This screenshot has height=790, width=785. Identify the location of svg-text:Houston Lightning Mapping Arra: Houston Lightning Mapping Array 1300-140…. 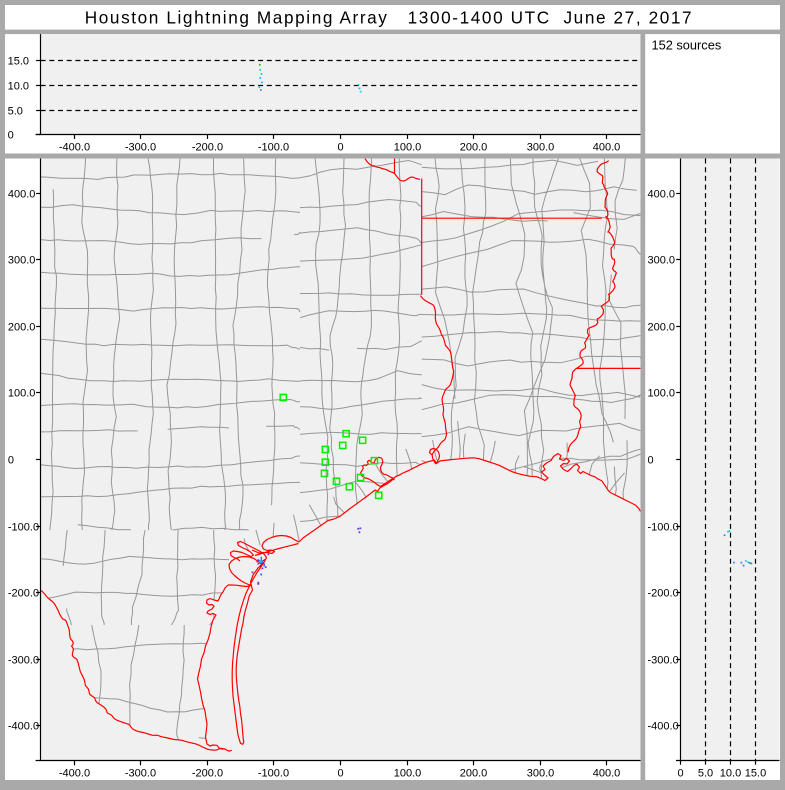
(389, 17).